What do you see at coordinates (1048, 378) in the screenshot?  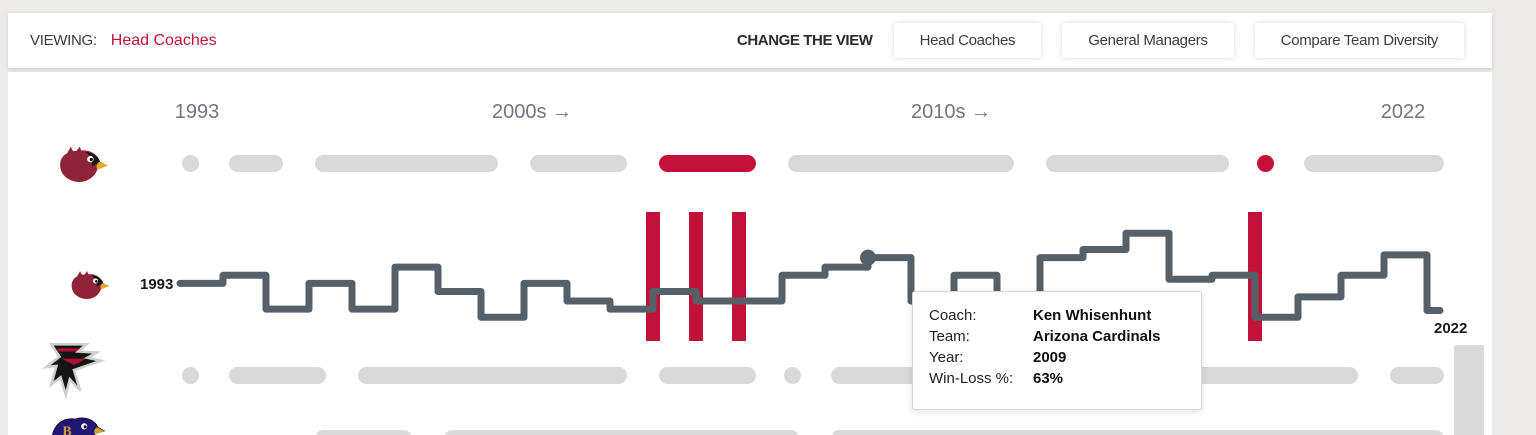 I see `tooltip-winloss-value: 63%` at bounding box center [1048, 378].